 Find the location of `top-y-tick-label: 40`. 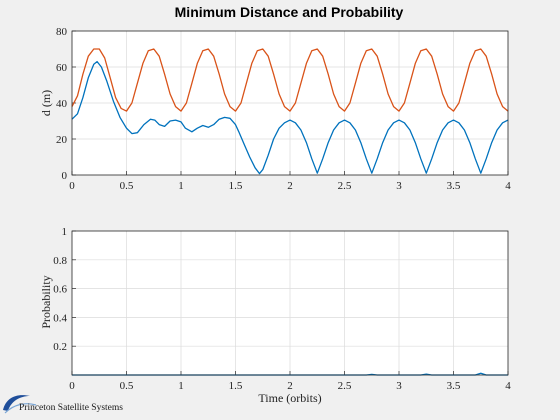

top-y-tick-label: 40 is located at coordinates (62, 104).